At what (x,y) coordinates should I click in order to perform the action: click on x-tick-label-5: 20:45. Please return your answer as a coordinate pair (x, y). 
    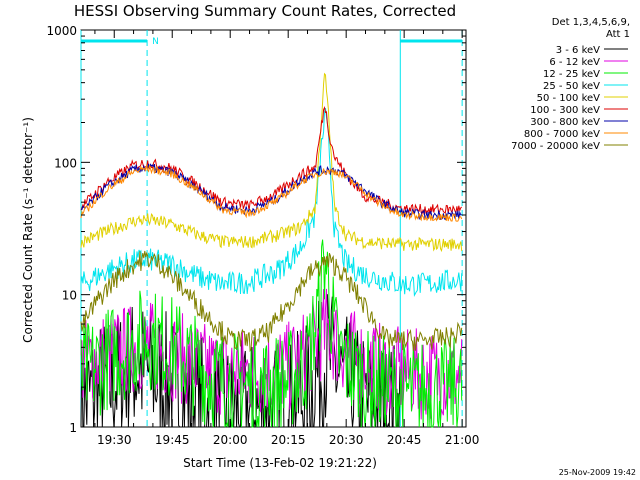
    Looking at the image, I should click on (404, 440).